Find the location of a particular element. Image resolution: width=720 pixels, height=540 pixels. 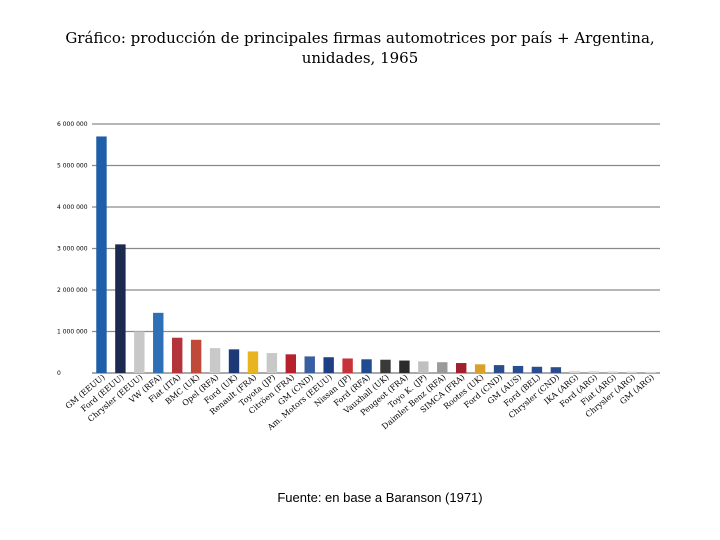

y-tick-label: 5 000 000 is located at coordinates (72, 166).